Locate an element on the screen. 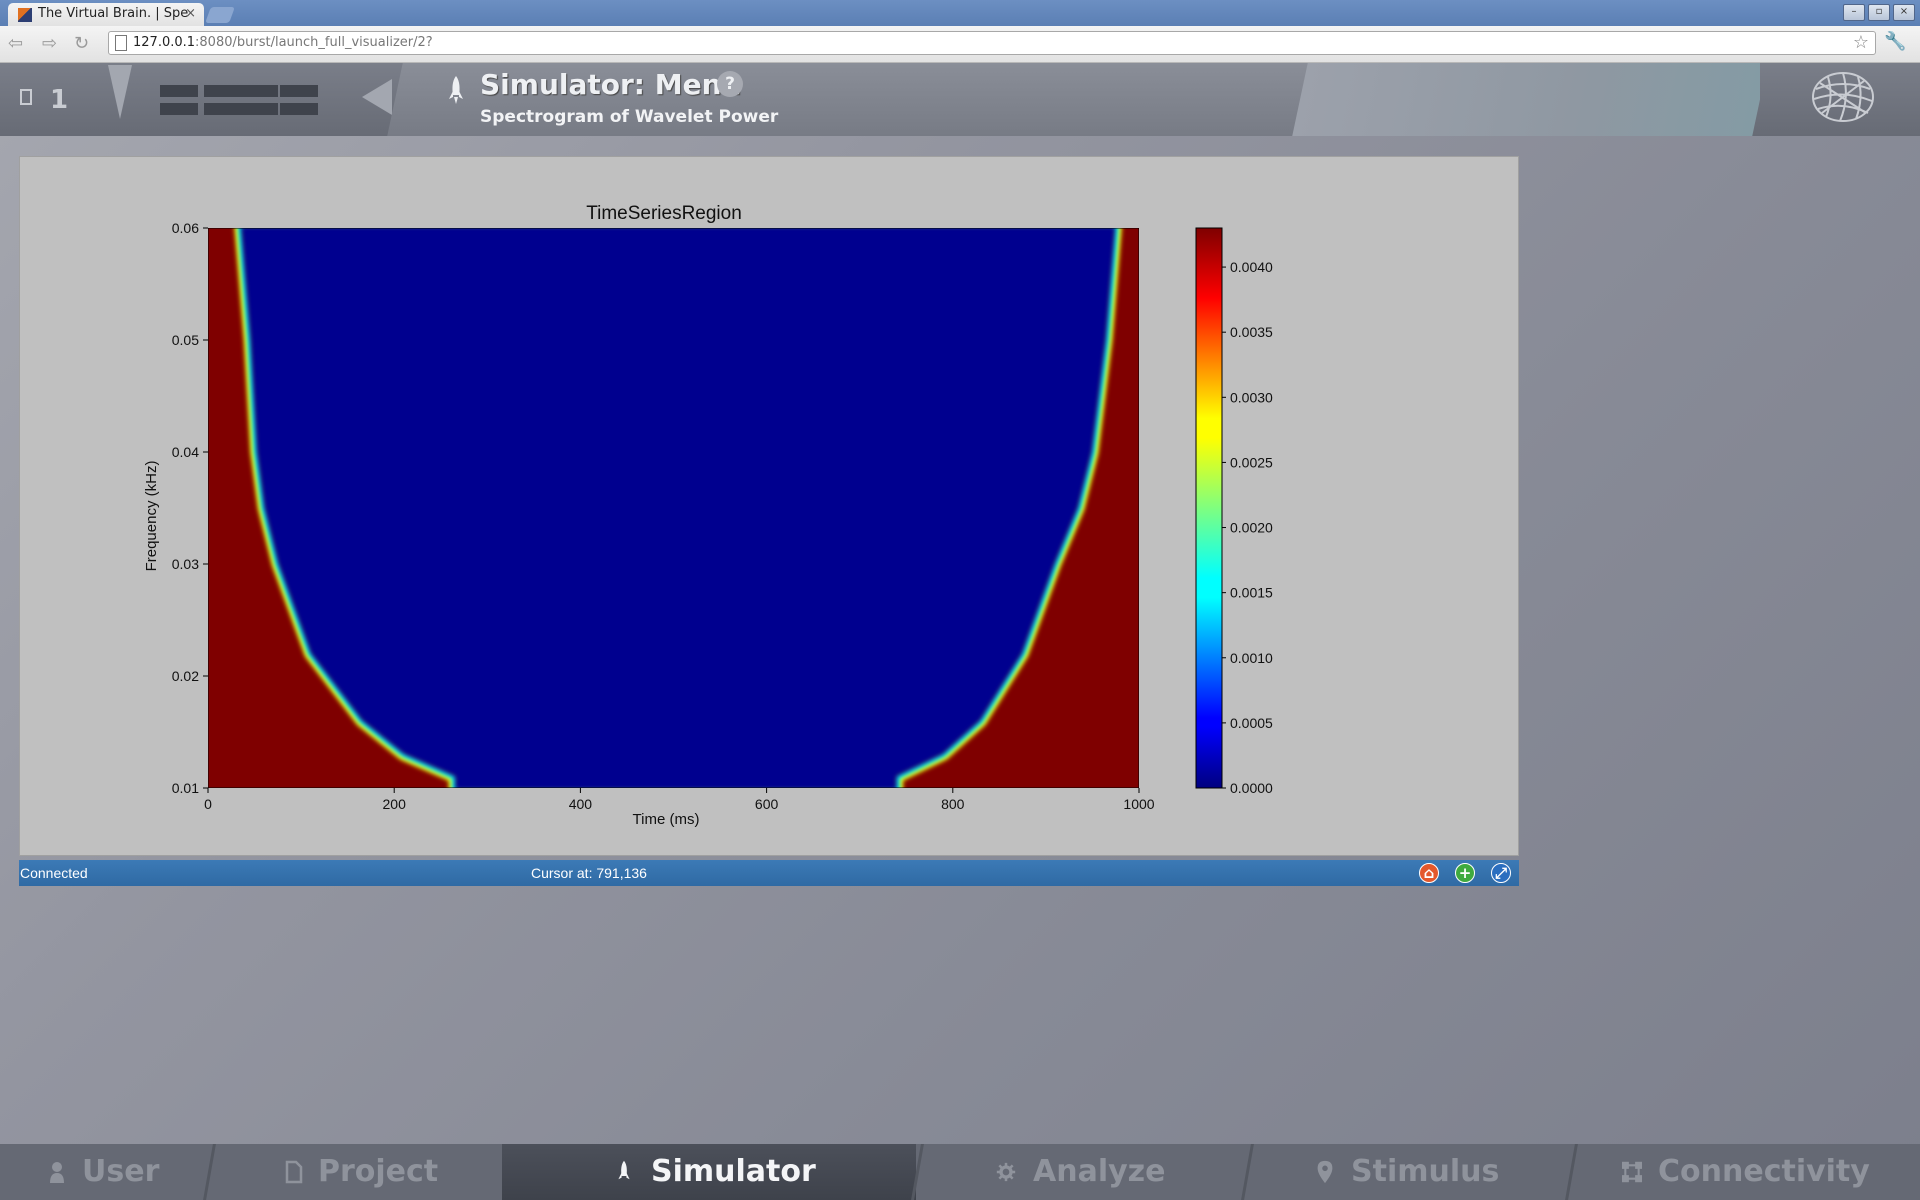 This screenshot has width=1920, height=1200. url-host: 127.0.0.1 is located at coordinates (164, 42).